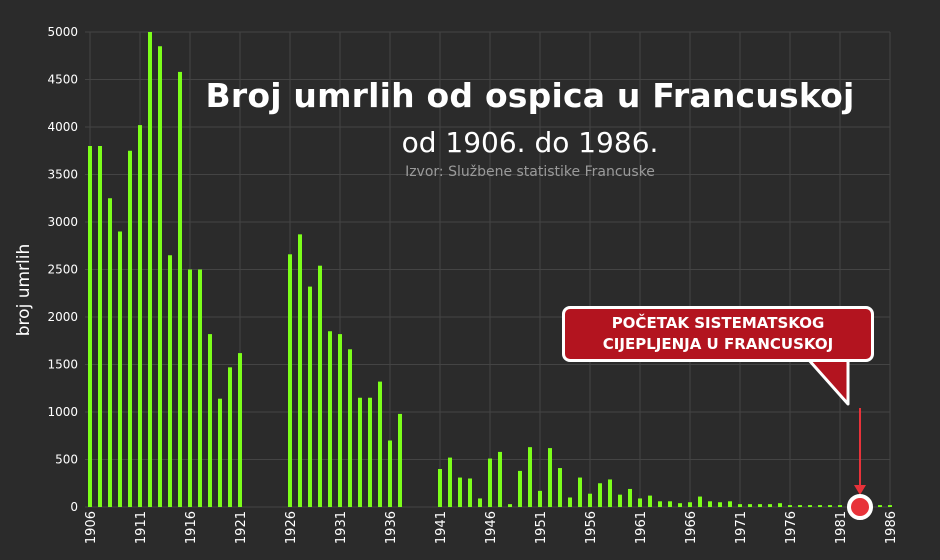  What do you see at coordinates (741, 527) in the screenshot?
I see `x-tick-label: 1971` at bounding box center [741, 527].